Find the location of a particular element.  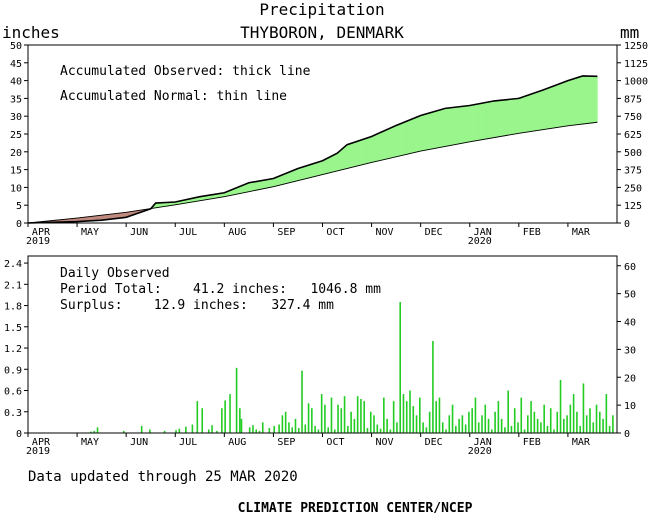

y-tick-label-left: 1.8 is located at coordinates (13, 307).